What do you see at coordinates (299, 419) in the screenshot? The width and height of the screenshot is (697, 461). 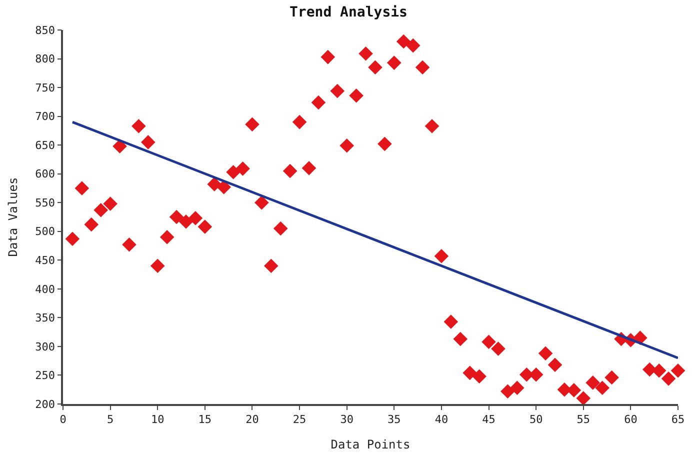 I see `x-tick-label: 25` at bounding box center [299, 419].